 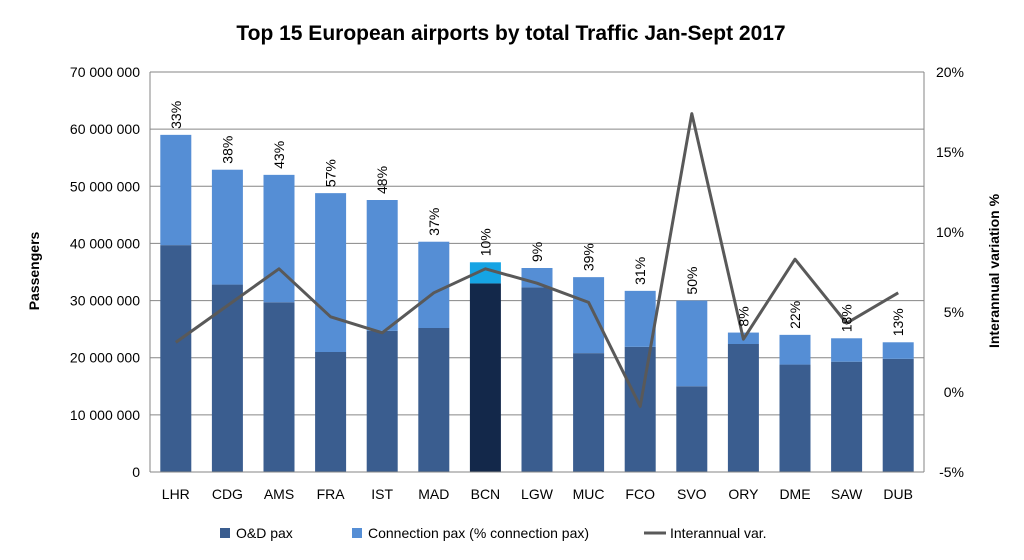 What do you see at coordinates (279, 494) in the screenshot?
I see `x-tick-label: AMS` at bounding box center [279, 494].